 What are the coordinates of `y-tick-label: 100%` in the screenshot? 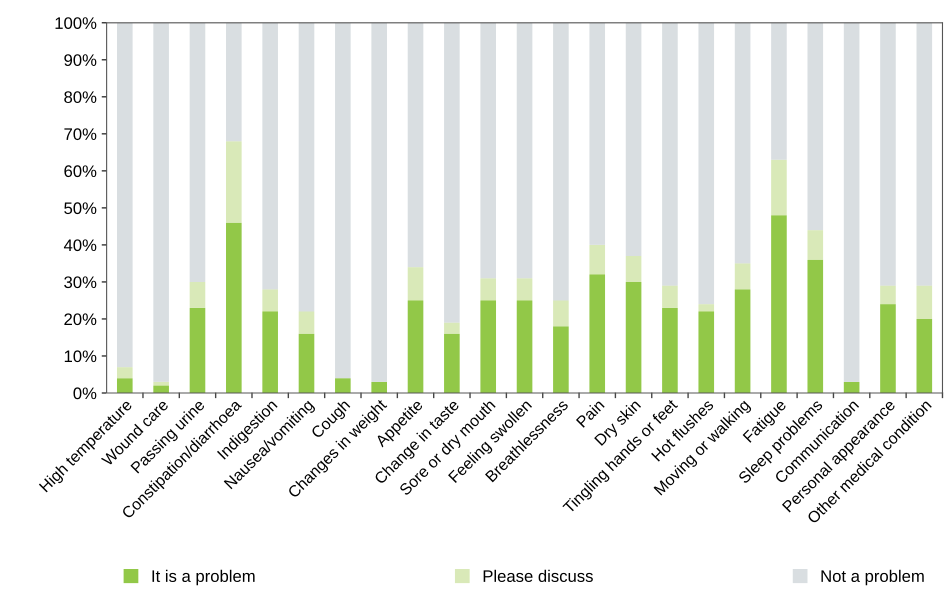 It's located at (76, 23).